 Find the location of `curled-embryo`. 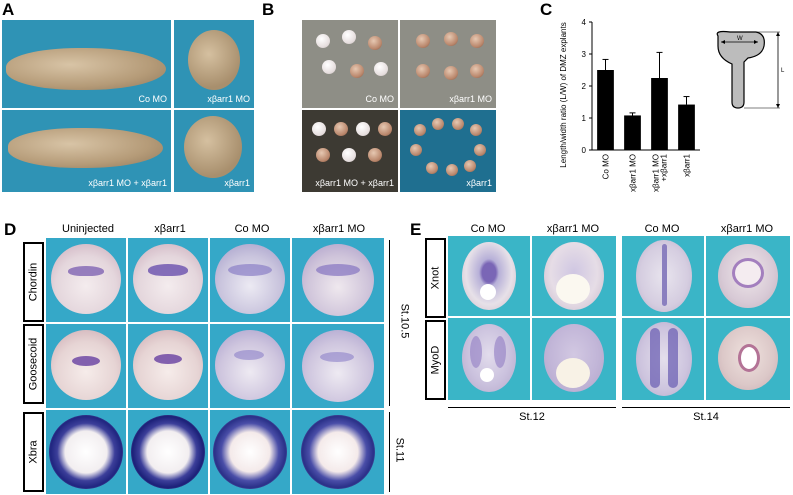

curled-embryo is located at coordinates (214, 60).